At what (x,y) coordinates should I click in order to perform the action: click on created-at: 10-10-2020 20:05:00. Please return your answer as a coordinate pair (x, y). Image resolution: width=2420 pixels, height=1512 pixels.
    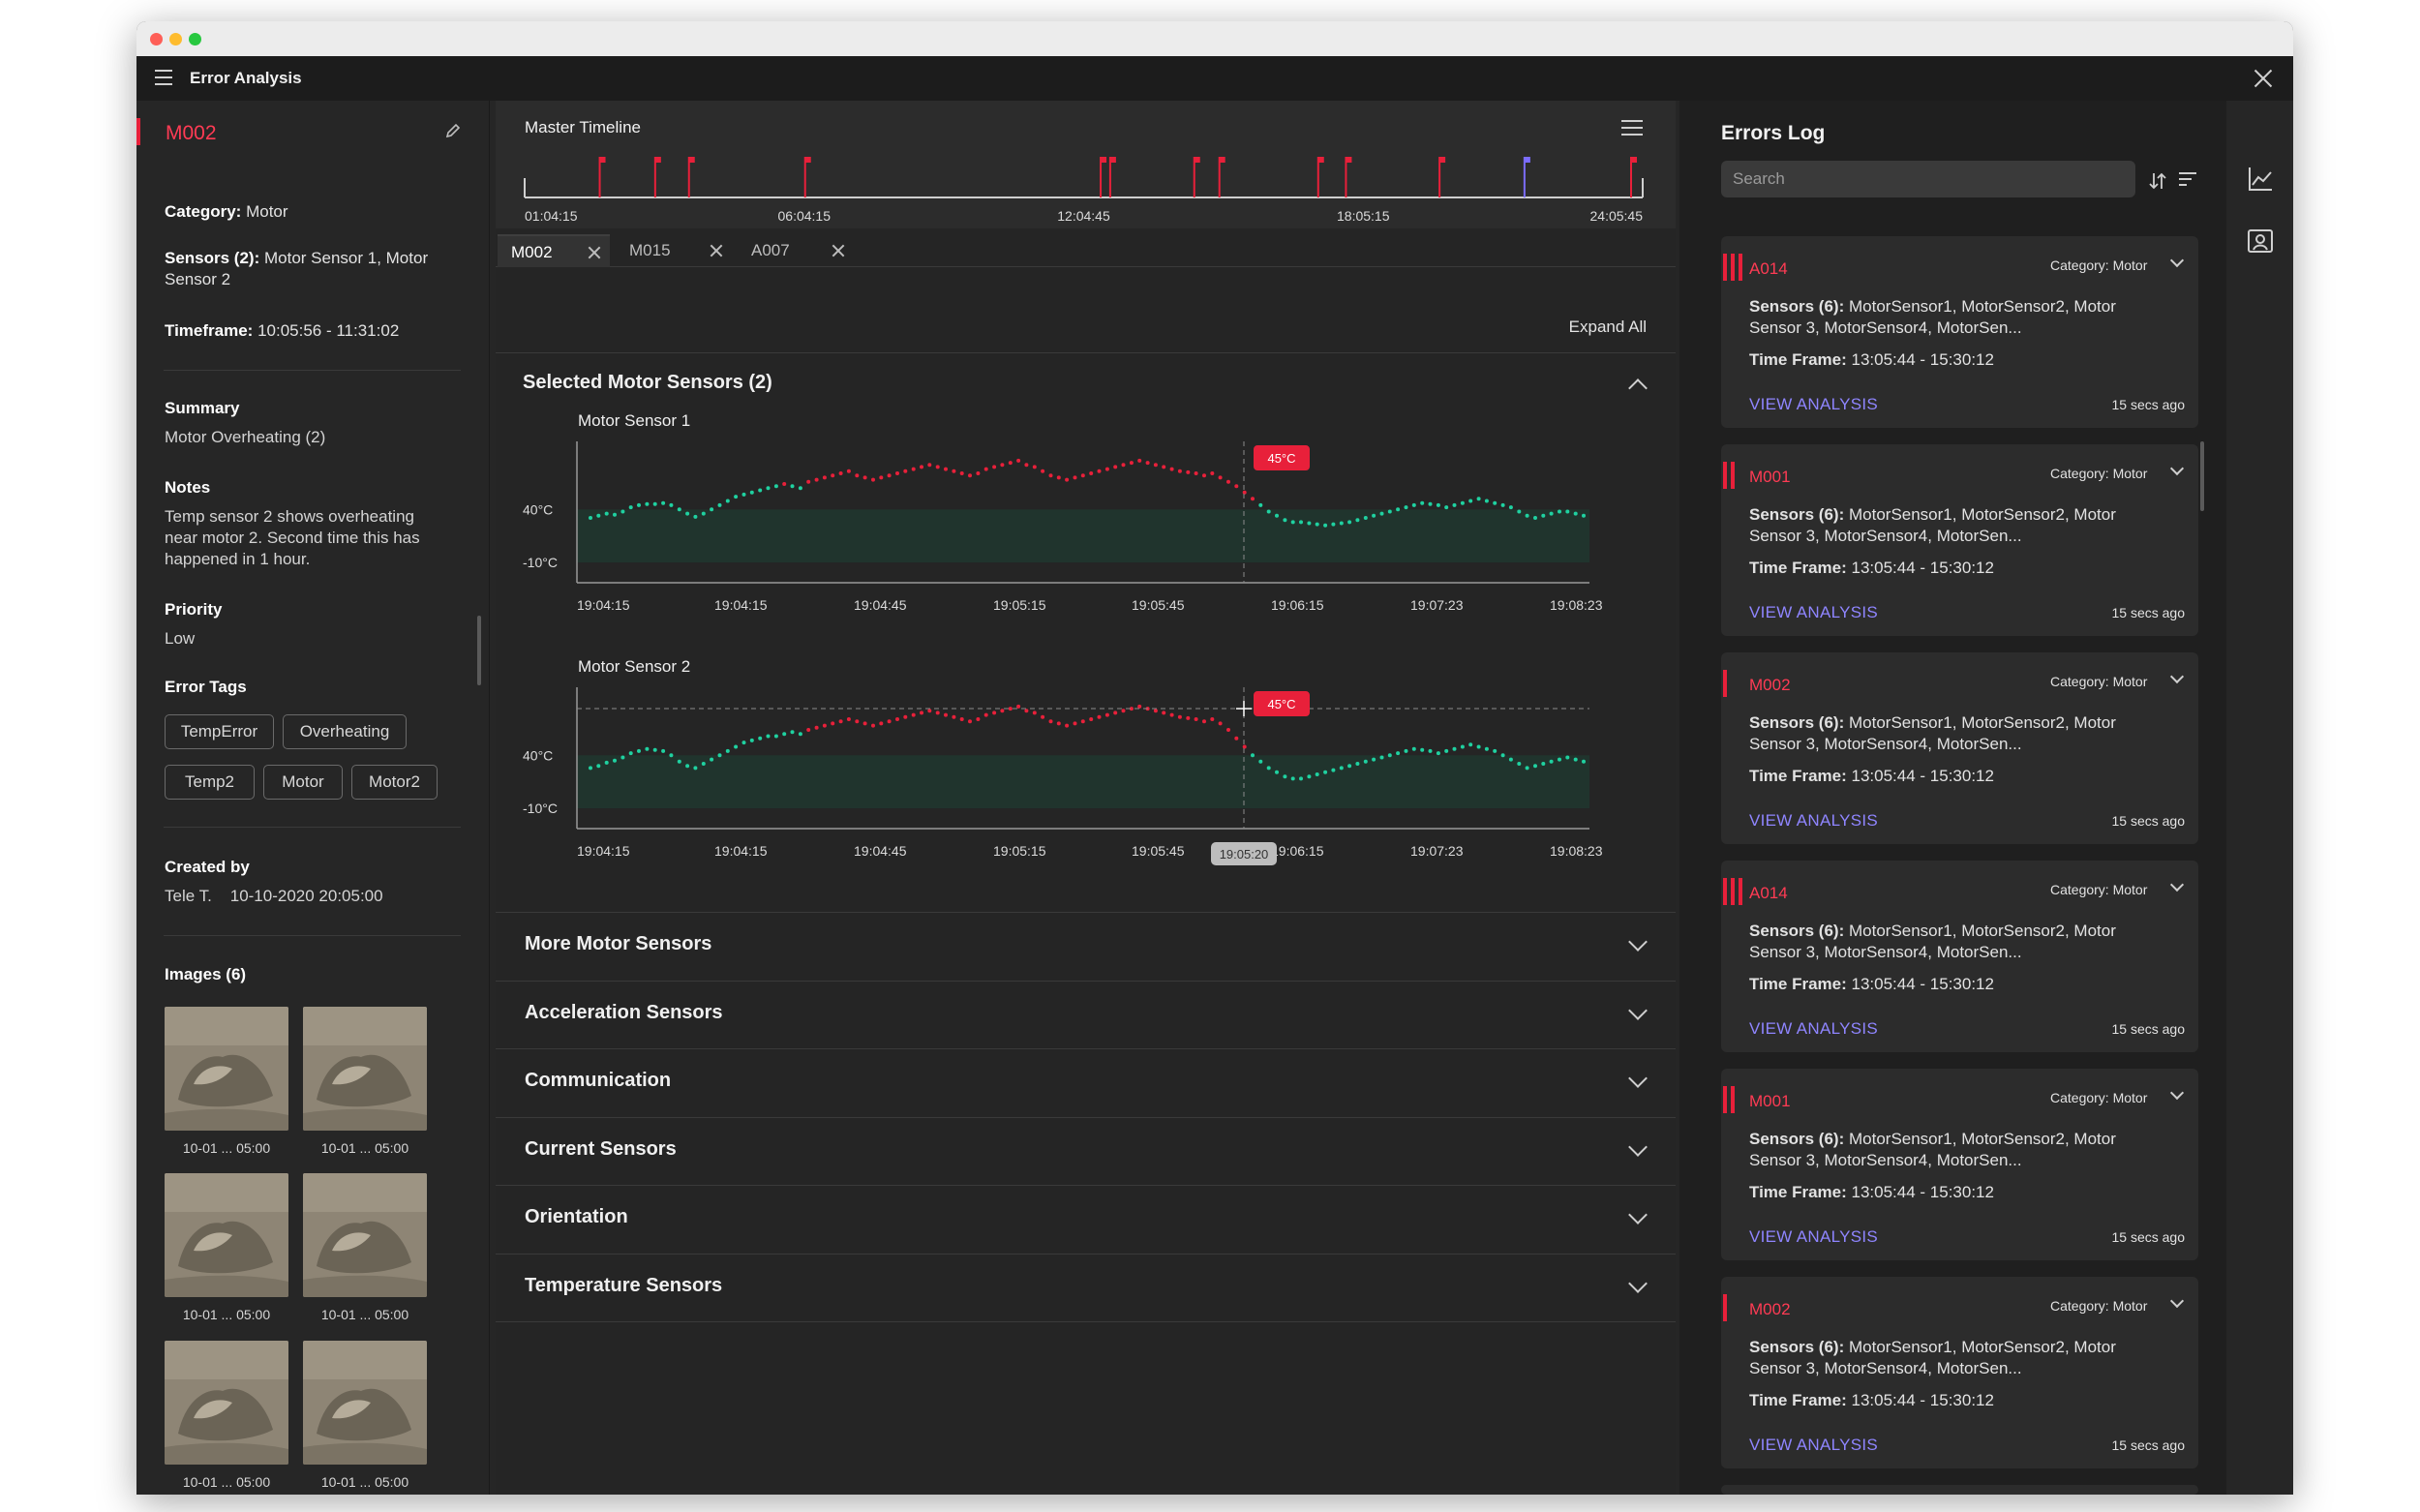
    Looking at the image, I should click on (306, 896).